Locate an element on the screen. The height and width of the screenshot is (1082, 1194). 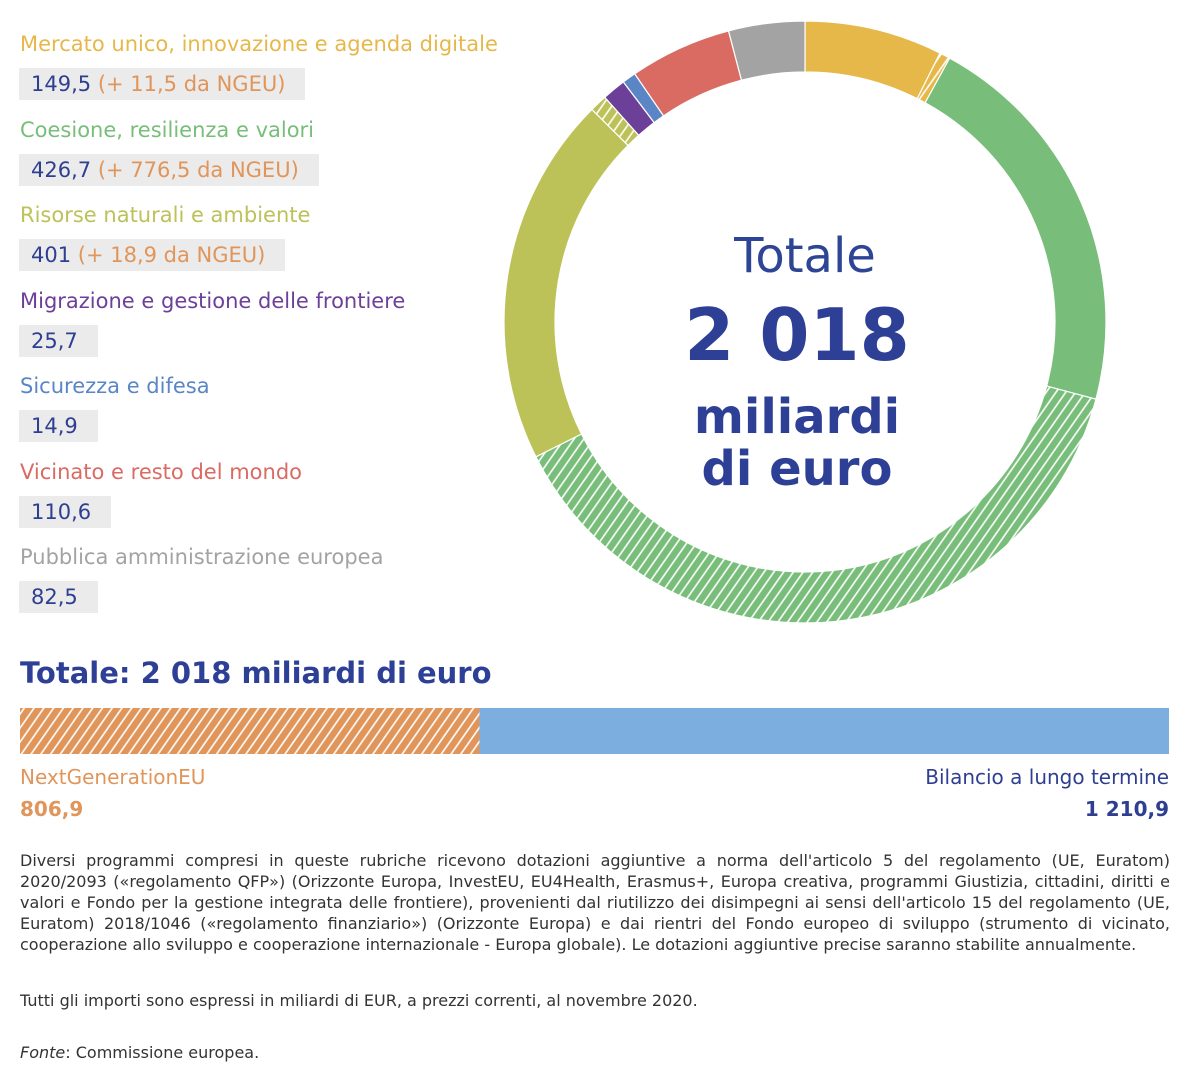
value-label: 82,5 is located at coordinates (54, 597).